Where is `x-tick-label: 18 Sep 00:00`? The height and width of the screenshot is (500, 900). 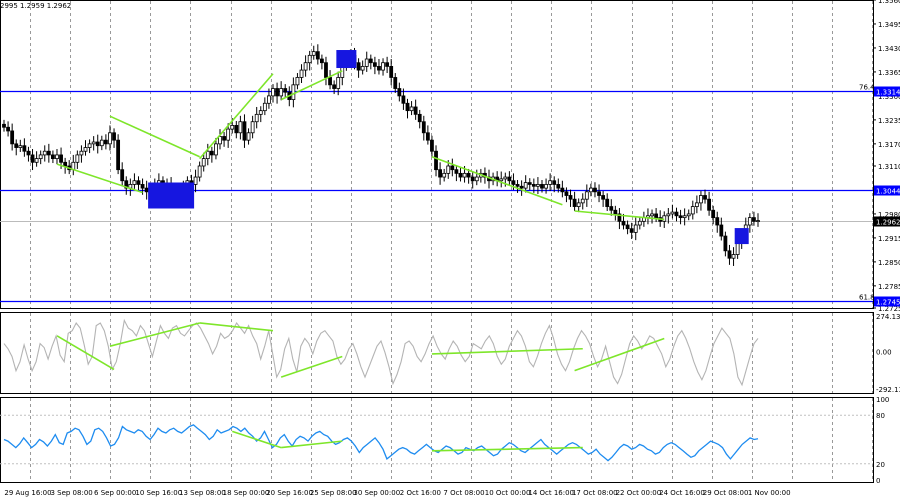
x-tick-label: 18 Sep 00:00 is located at coordinates (246, 493).